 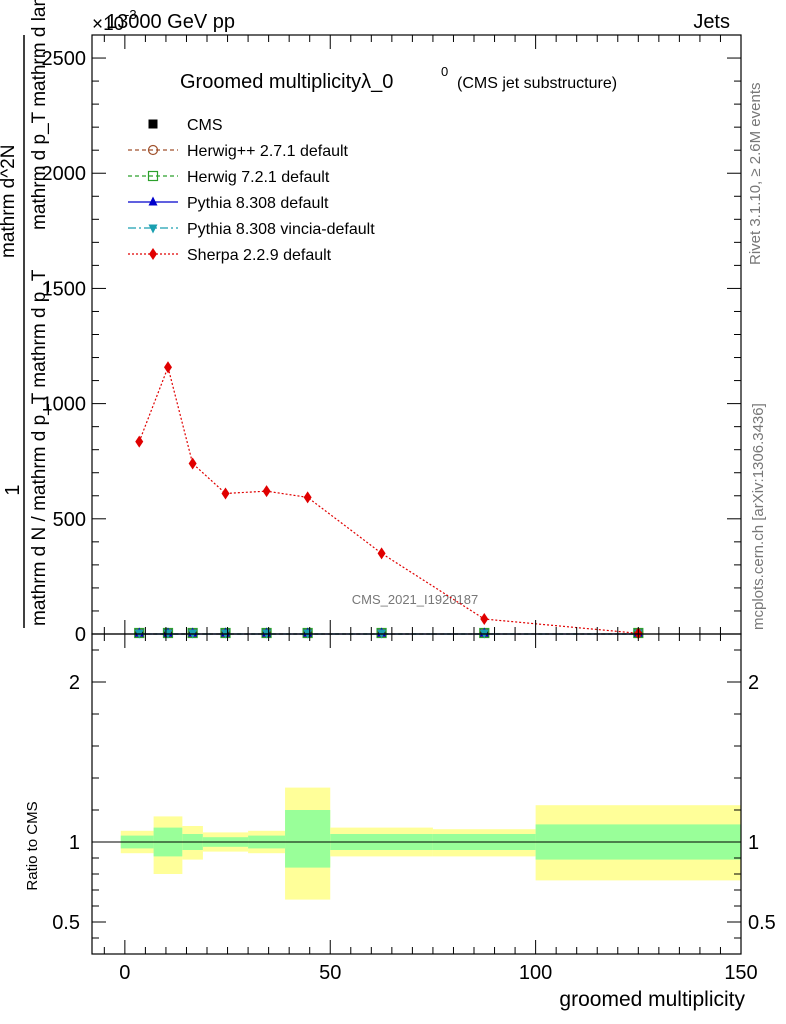 What do you see at coordinates (32, 845) in the screenshot?
I see `ratio-ylabel: Ratio to CMS` at bounding box center [32, 845].